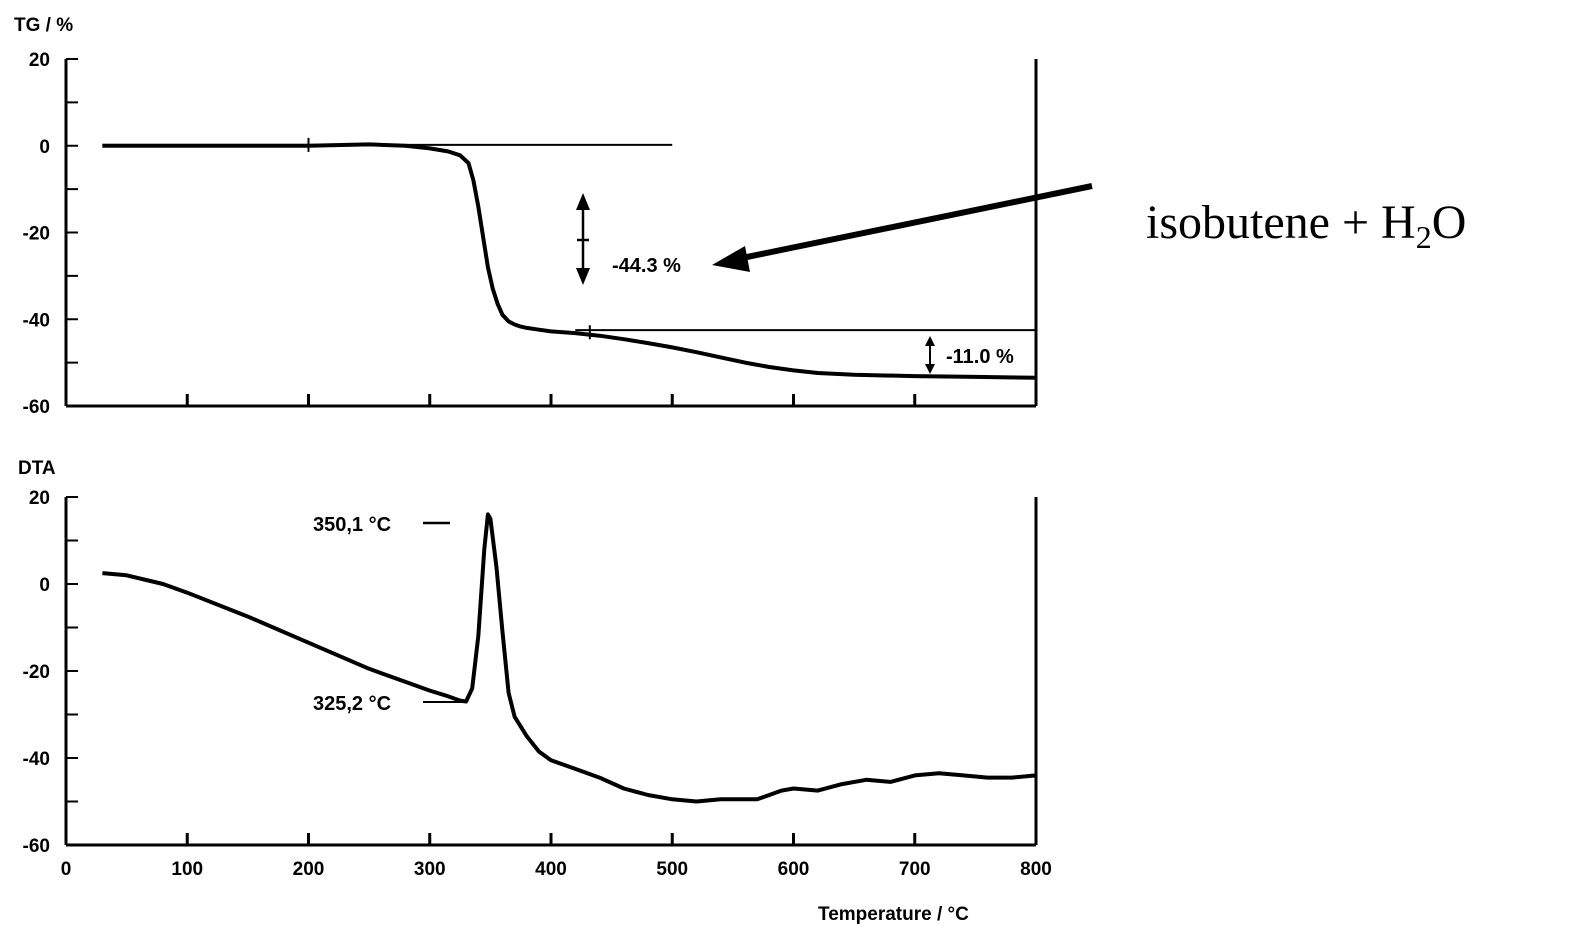 Image resolution: width=1583 pixels, height=936 pixels. What do you see at coordinates (36, 759) in the screenshot?
I see `dta-y-tick-label: -40` at bounding box center [36, 759].